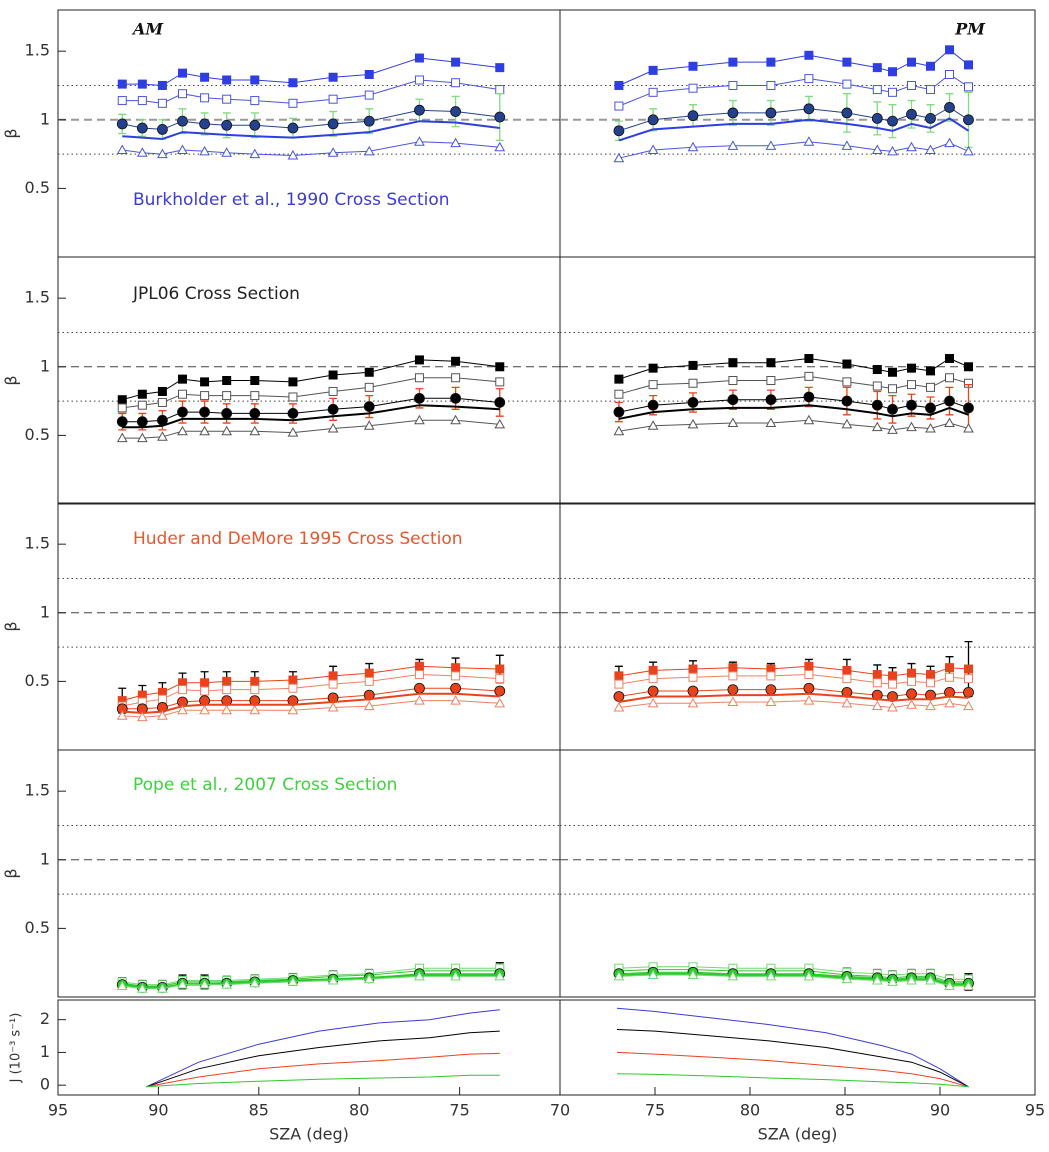  Describe the element at coordinates (459, 1110) in the screenshot. I see `x-tick-label: 75` at that location.